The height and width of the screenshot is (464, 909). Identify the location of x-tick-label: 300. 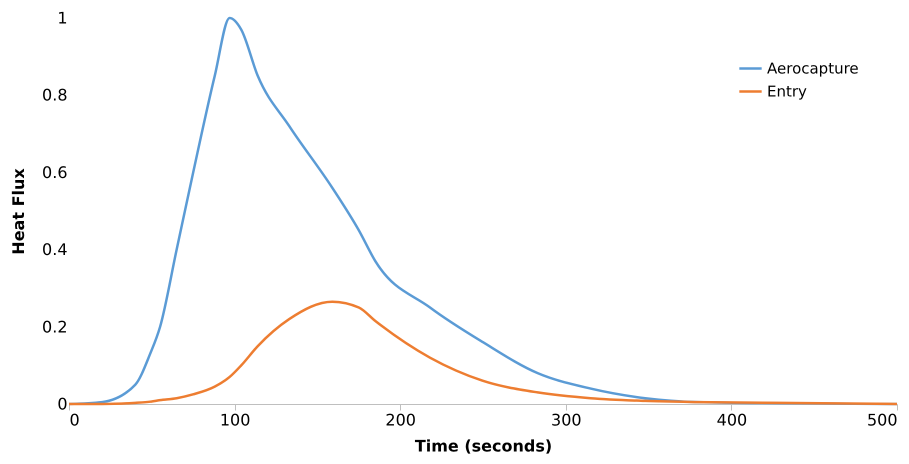
(566, 420).